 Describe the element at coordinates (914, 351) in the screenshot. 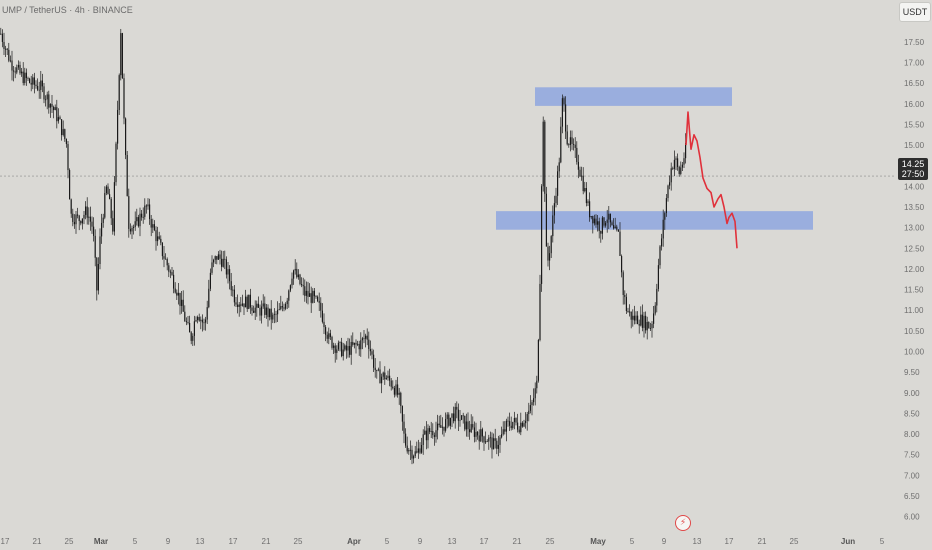

I see `price-tick-label: 10.00` at that location.